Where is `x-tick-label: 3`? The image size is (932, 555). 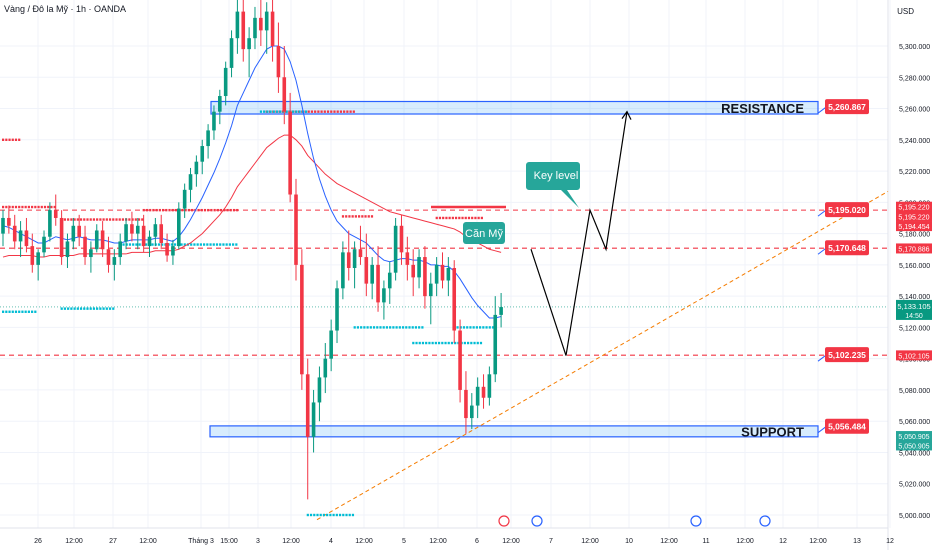
x-tick-label: 3 is located at coordinates (258, 541).